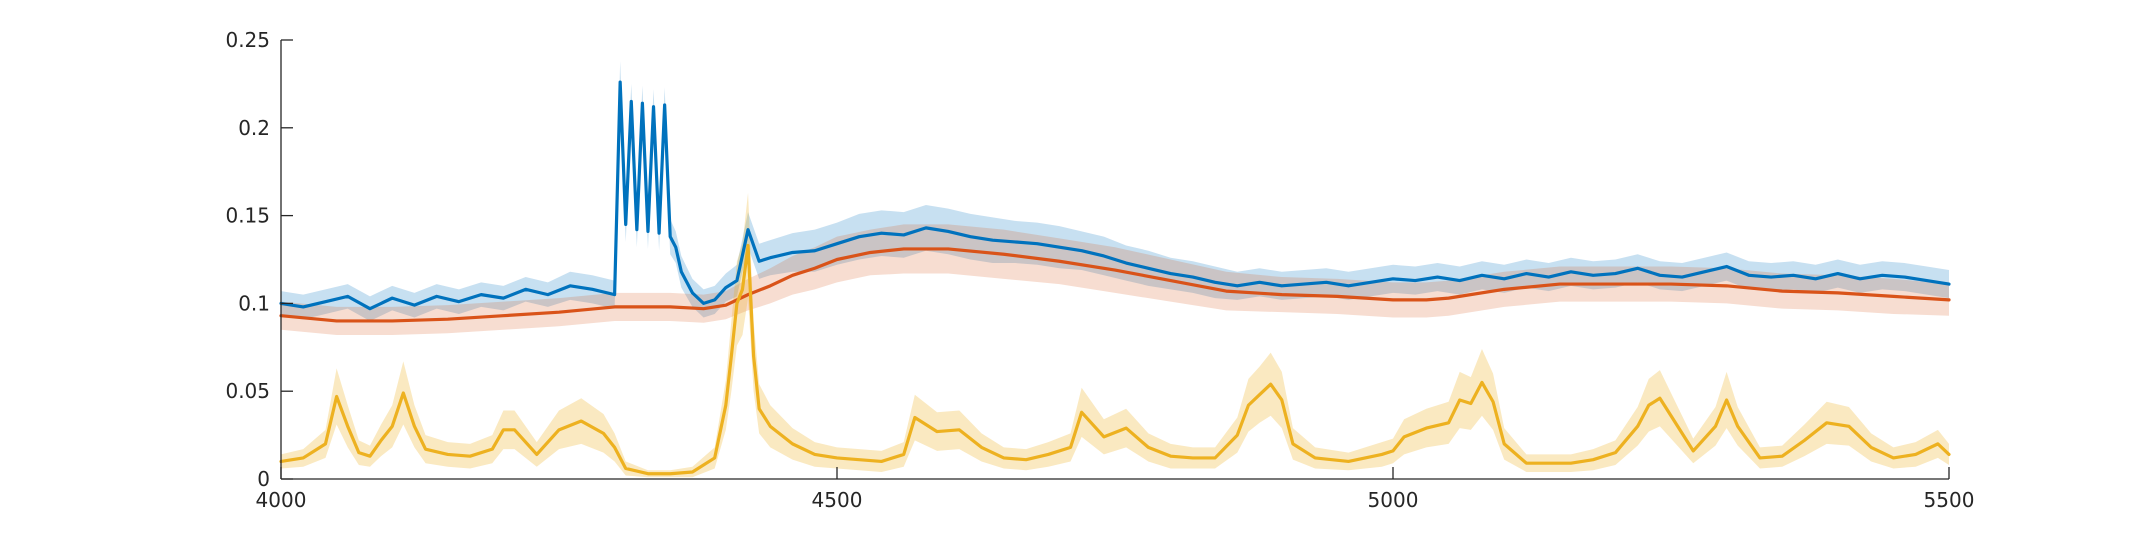  Describe the element at coordinates (247, 216) in the screenshot. I see `y-tick-label: 0.15` at that location.